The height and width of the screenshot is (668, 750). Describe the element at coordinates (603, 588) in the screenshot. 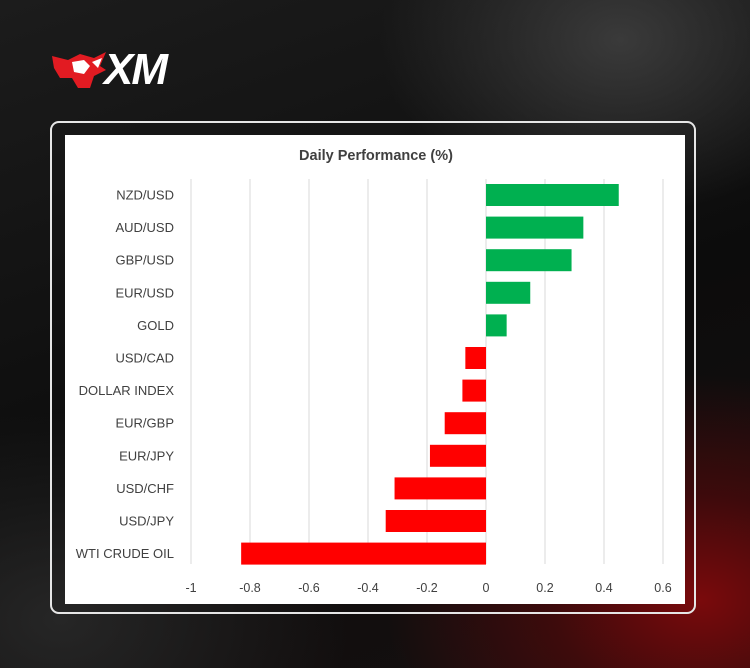

I see `x-tick-label: 0.4` at that location.